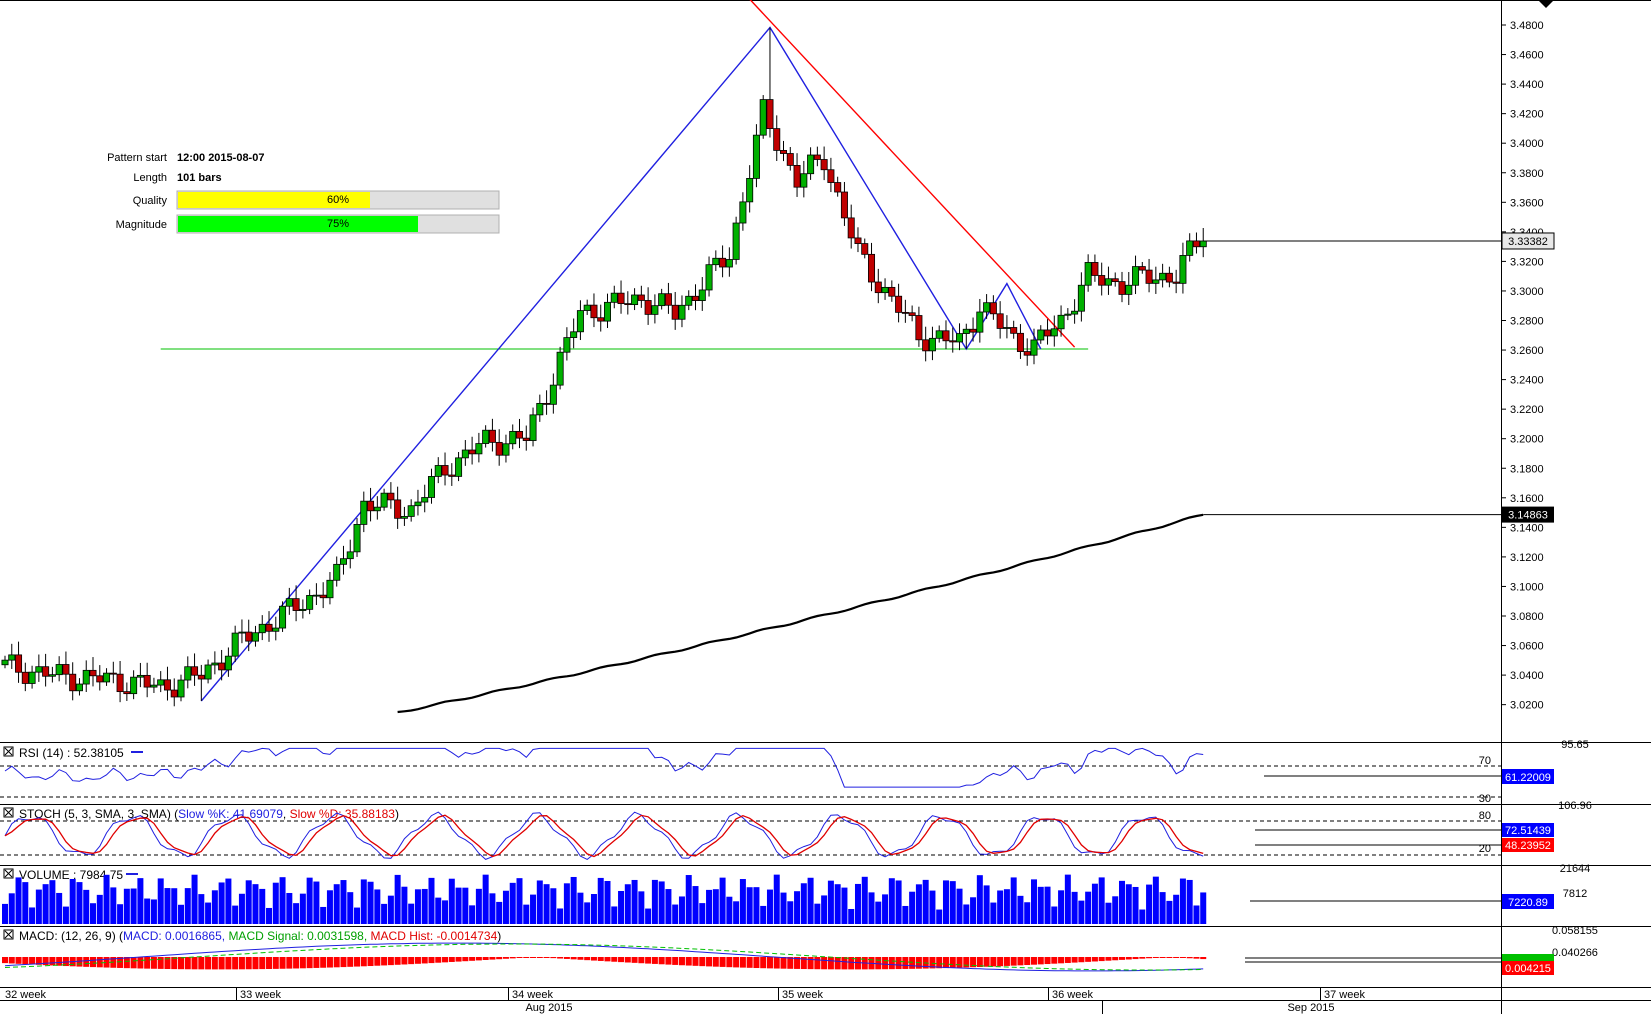 The image size is (1651, 1019). Describe the element at coordinates (141, 225) in the screenshot. I see `magnitude-label: Magnitude` at that location.